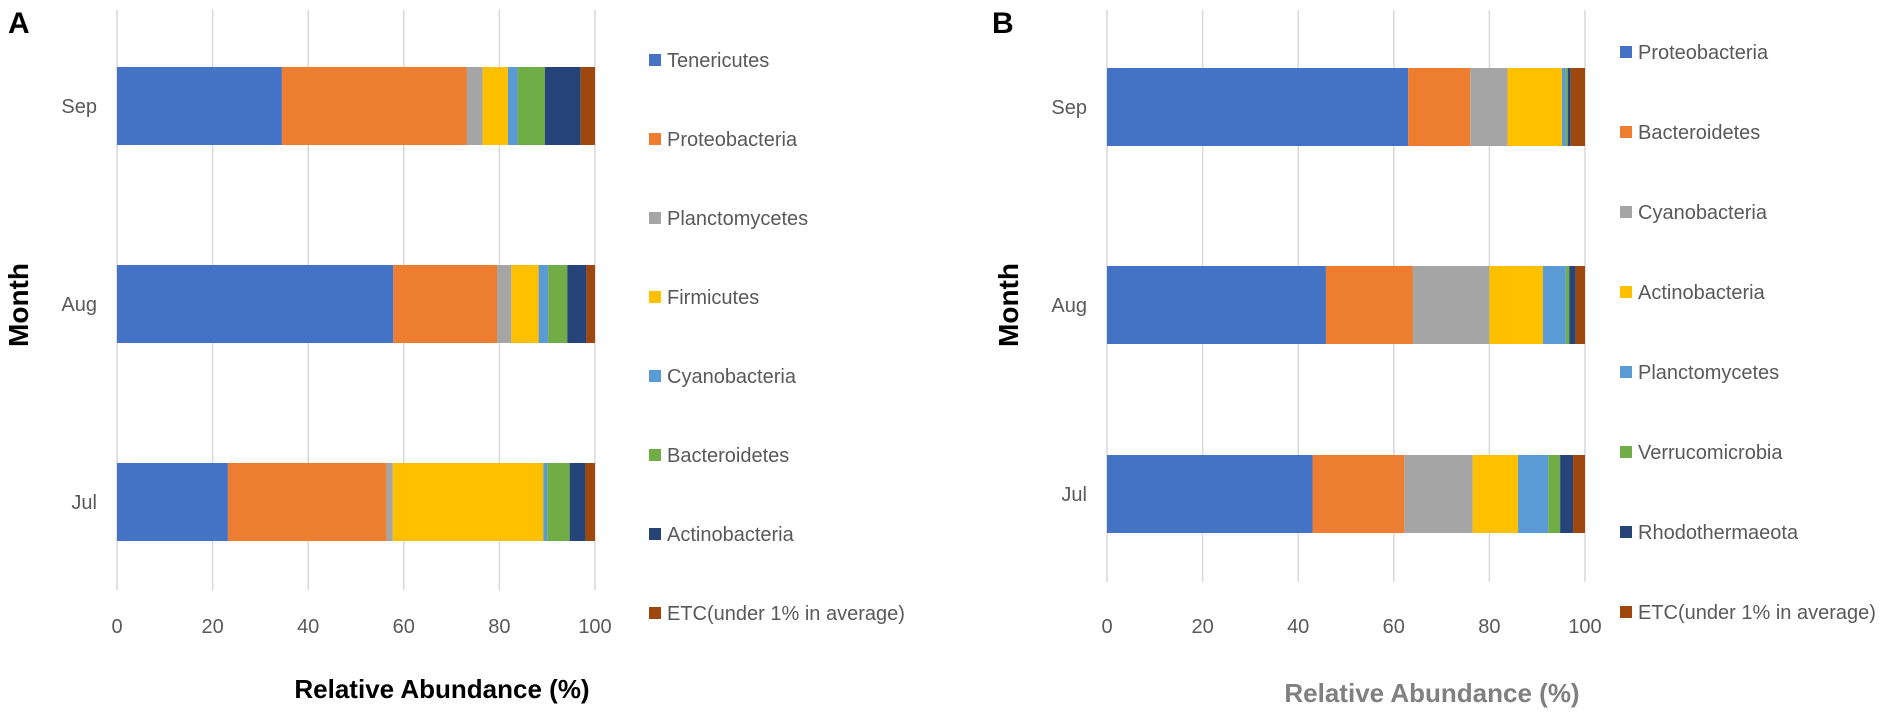 This screenshot has height=716, width=1902. I want to click on legend-label: Tenericutes, so click(718, 61).